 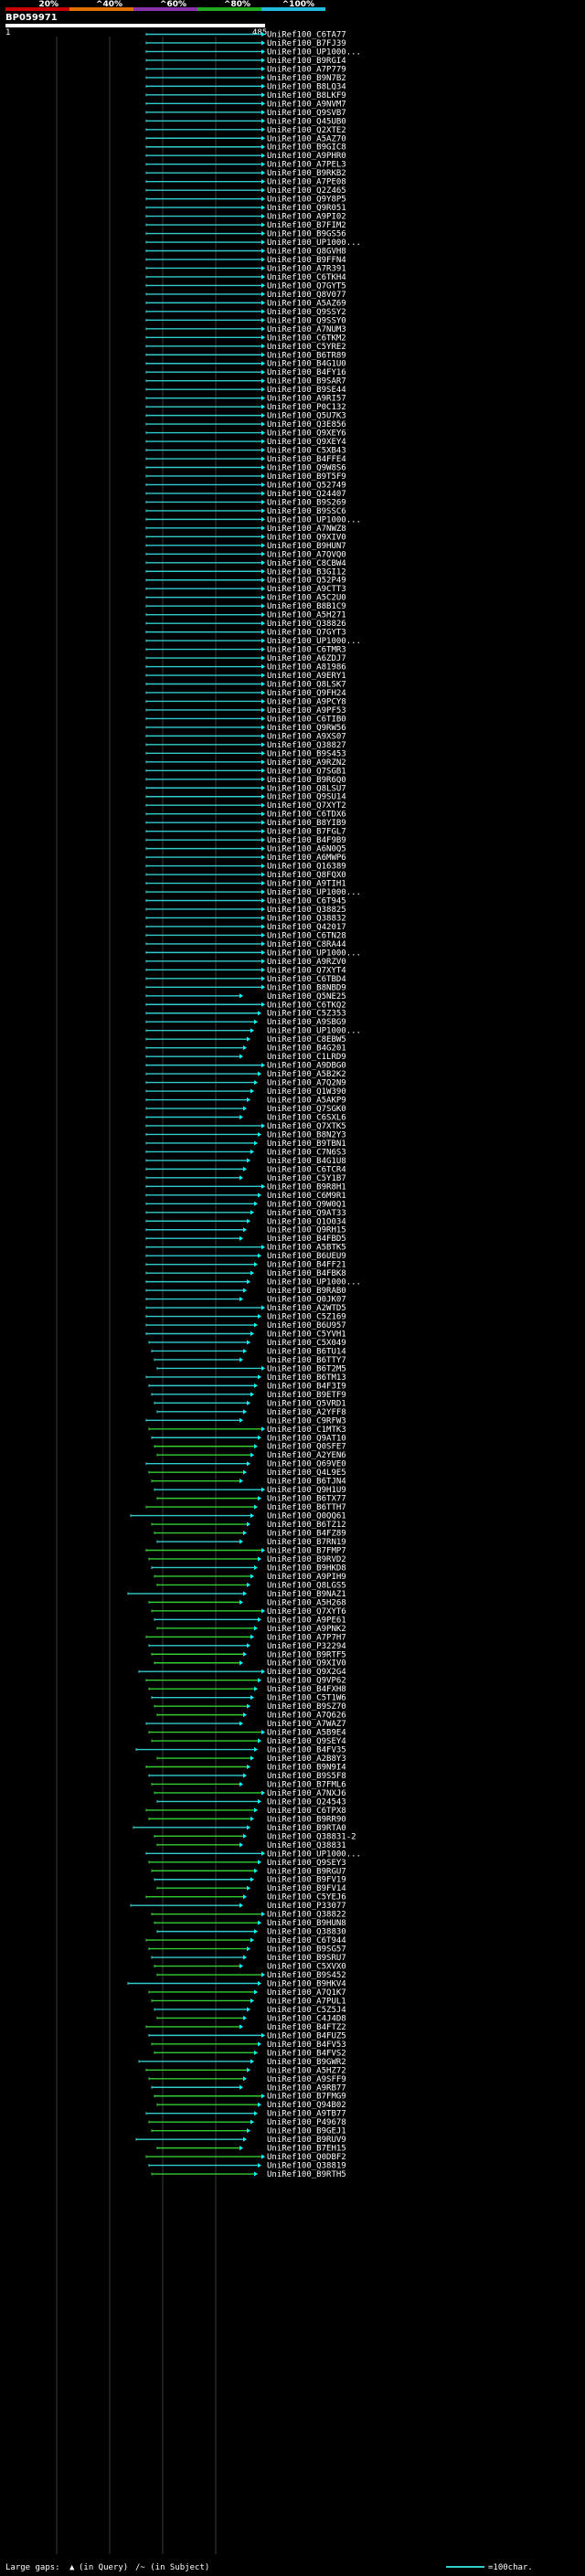 I want to click on hit-label: UniRef100_B9SZ70, so click(x=307, y=1707).